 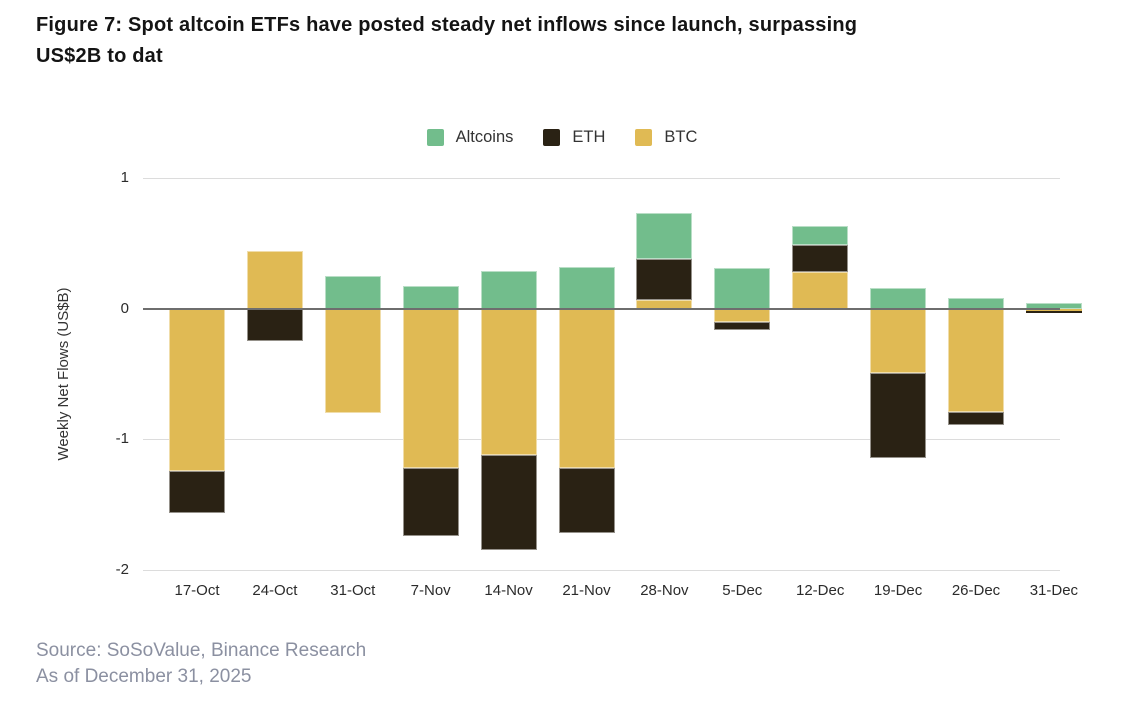 I want to click on bar-segment-altcoins-28-nov, so click(x=664, y=236).